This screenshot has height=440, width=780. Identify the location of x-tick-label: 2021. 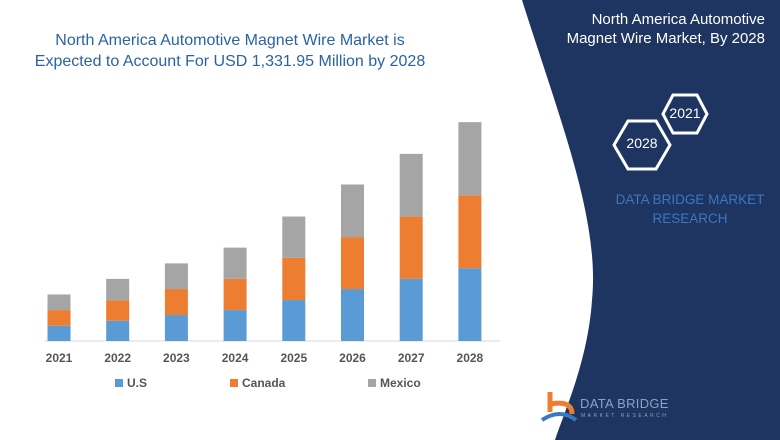
(59, 358).